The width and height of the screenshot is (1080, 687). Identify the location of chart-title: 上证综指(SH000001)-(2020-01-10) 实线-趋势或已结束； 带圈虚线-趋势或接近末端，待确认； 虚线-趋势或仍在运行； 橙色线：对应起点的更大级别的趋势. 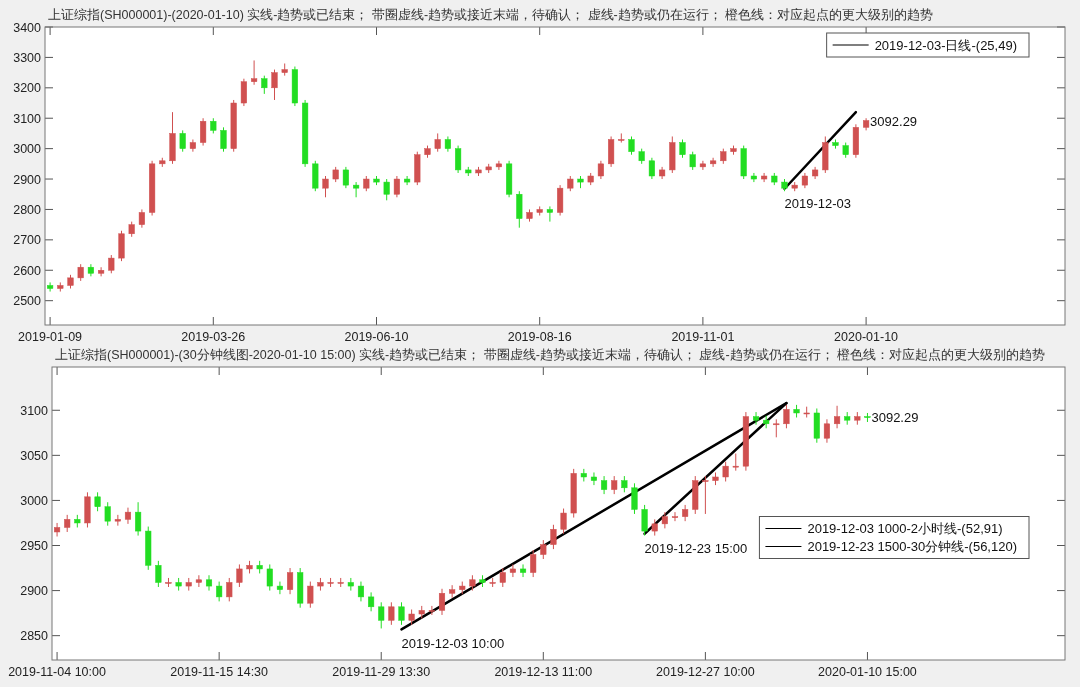
(491, 14).